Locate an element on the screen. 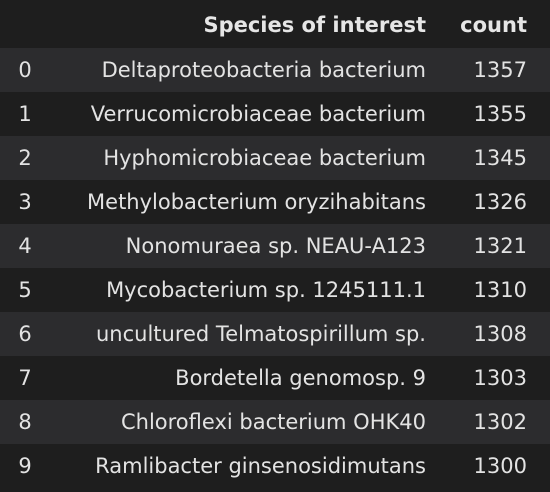 The height and width of the screenshot is (492, 550). row-index: 7 is located at coordinates (25, 378).